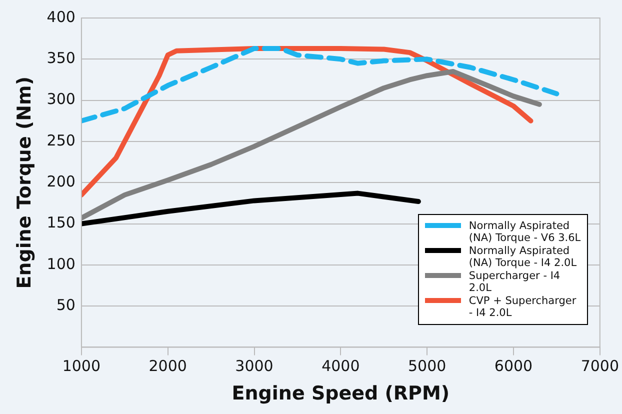  What do you see at coordinates (523, 257) in the screenshot?
I see `legend-label: Normally Aspirated (NA) Torque - I4 2.0L` at bounding box center [523, 257].